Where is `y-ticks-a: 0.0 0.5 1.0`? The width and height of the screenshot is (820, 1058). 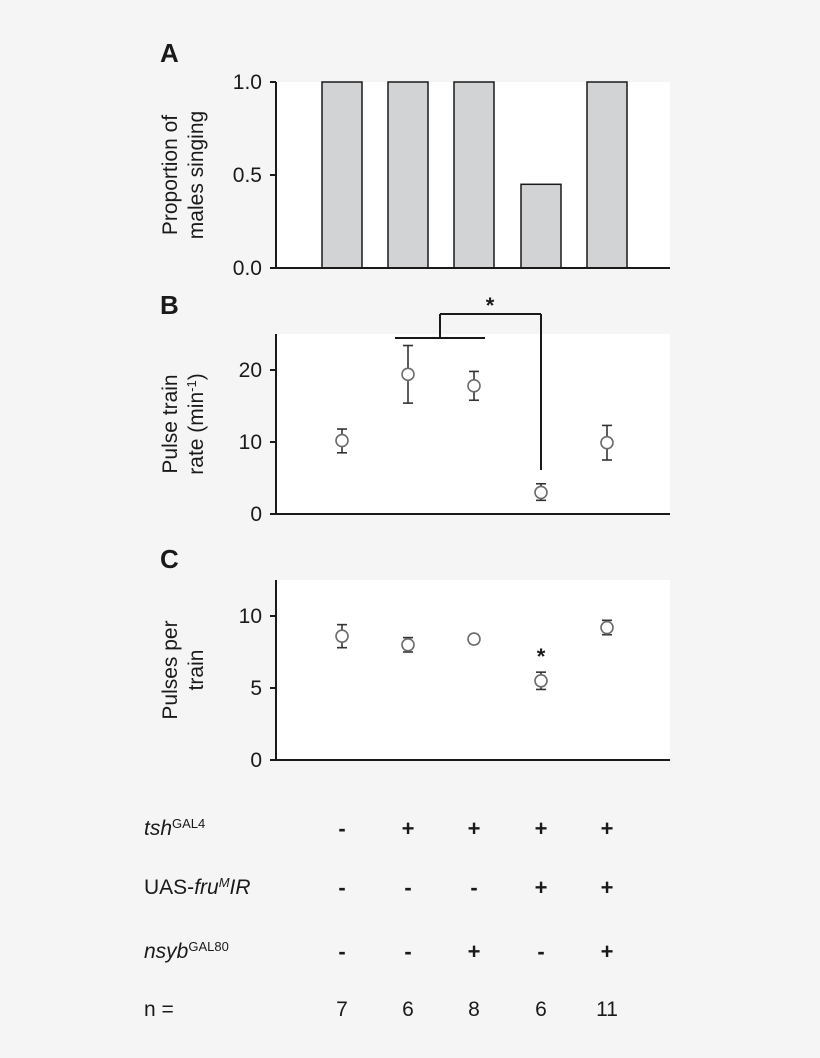 y-ticks-a: 0.0 0.5 1.0 is located at coordinates (254, 175).